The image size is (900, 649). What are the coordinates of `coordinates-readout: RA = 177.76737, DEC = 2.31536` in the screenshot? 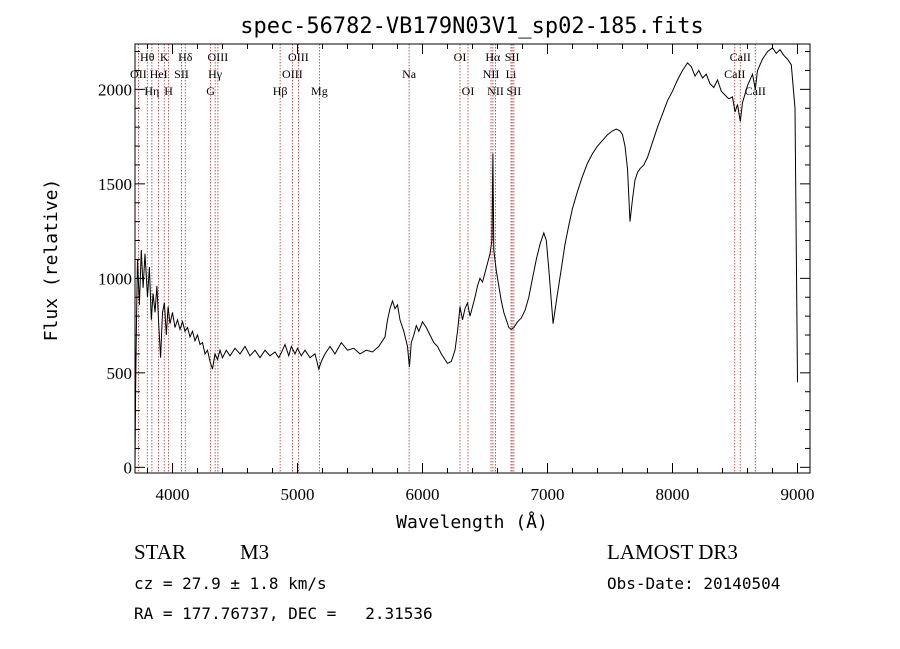 It's located at (283, 613).